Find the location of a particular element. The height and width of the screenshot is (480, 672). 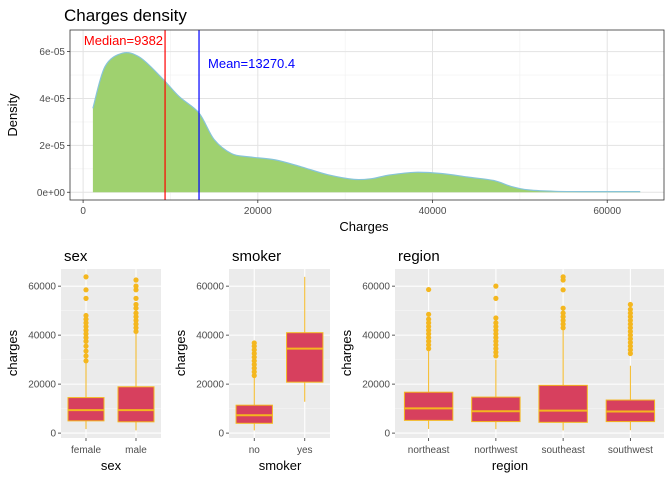

smoker-x-axis-label: smoker is located at coordinates (280, 465).